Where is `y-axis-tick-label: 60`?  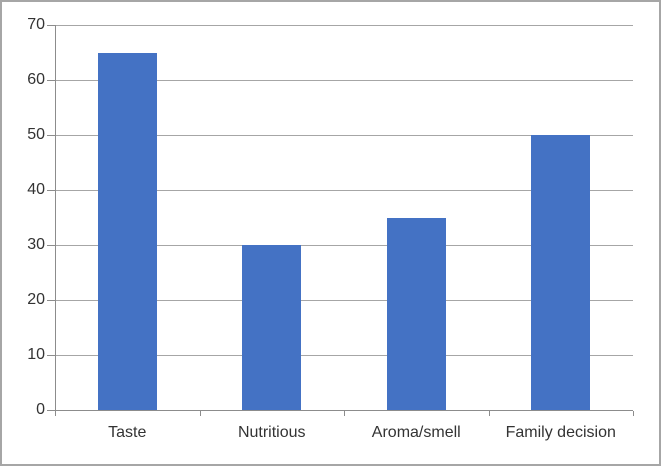
y-axis-tick-label: 60 is located at coordinates (36, 79).